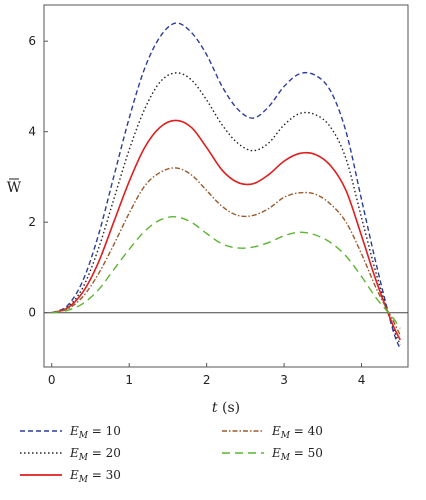 Image resolution: width=426 pixels, height=500 pixels. What do you see at coordinates (171, 454) in the screenshot?
I see `legend: EM = 10 EM = 20 EM = 30 EM = 40 EM = 50` at bounding box center [171, 454].